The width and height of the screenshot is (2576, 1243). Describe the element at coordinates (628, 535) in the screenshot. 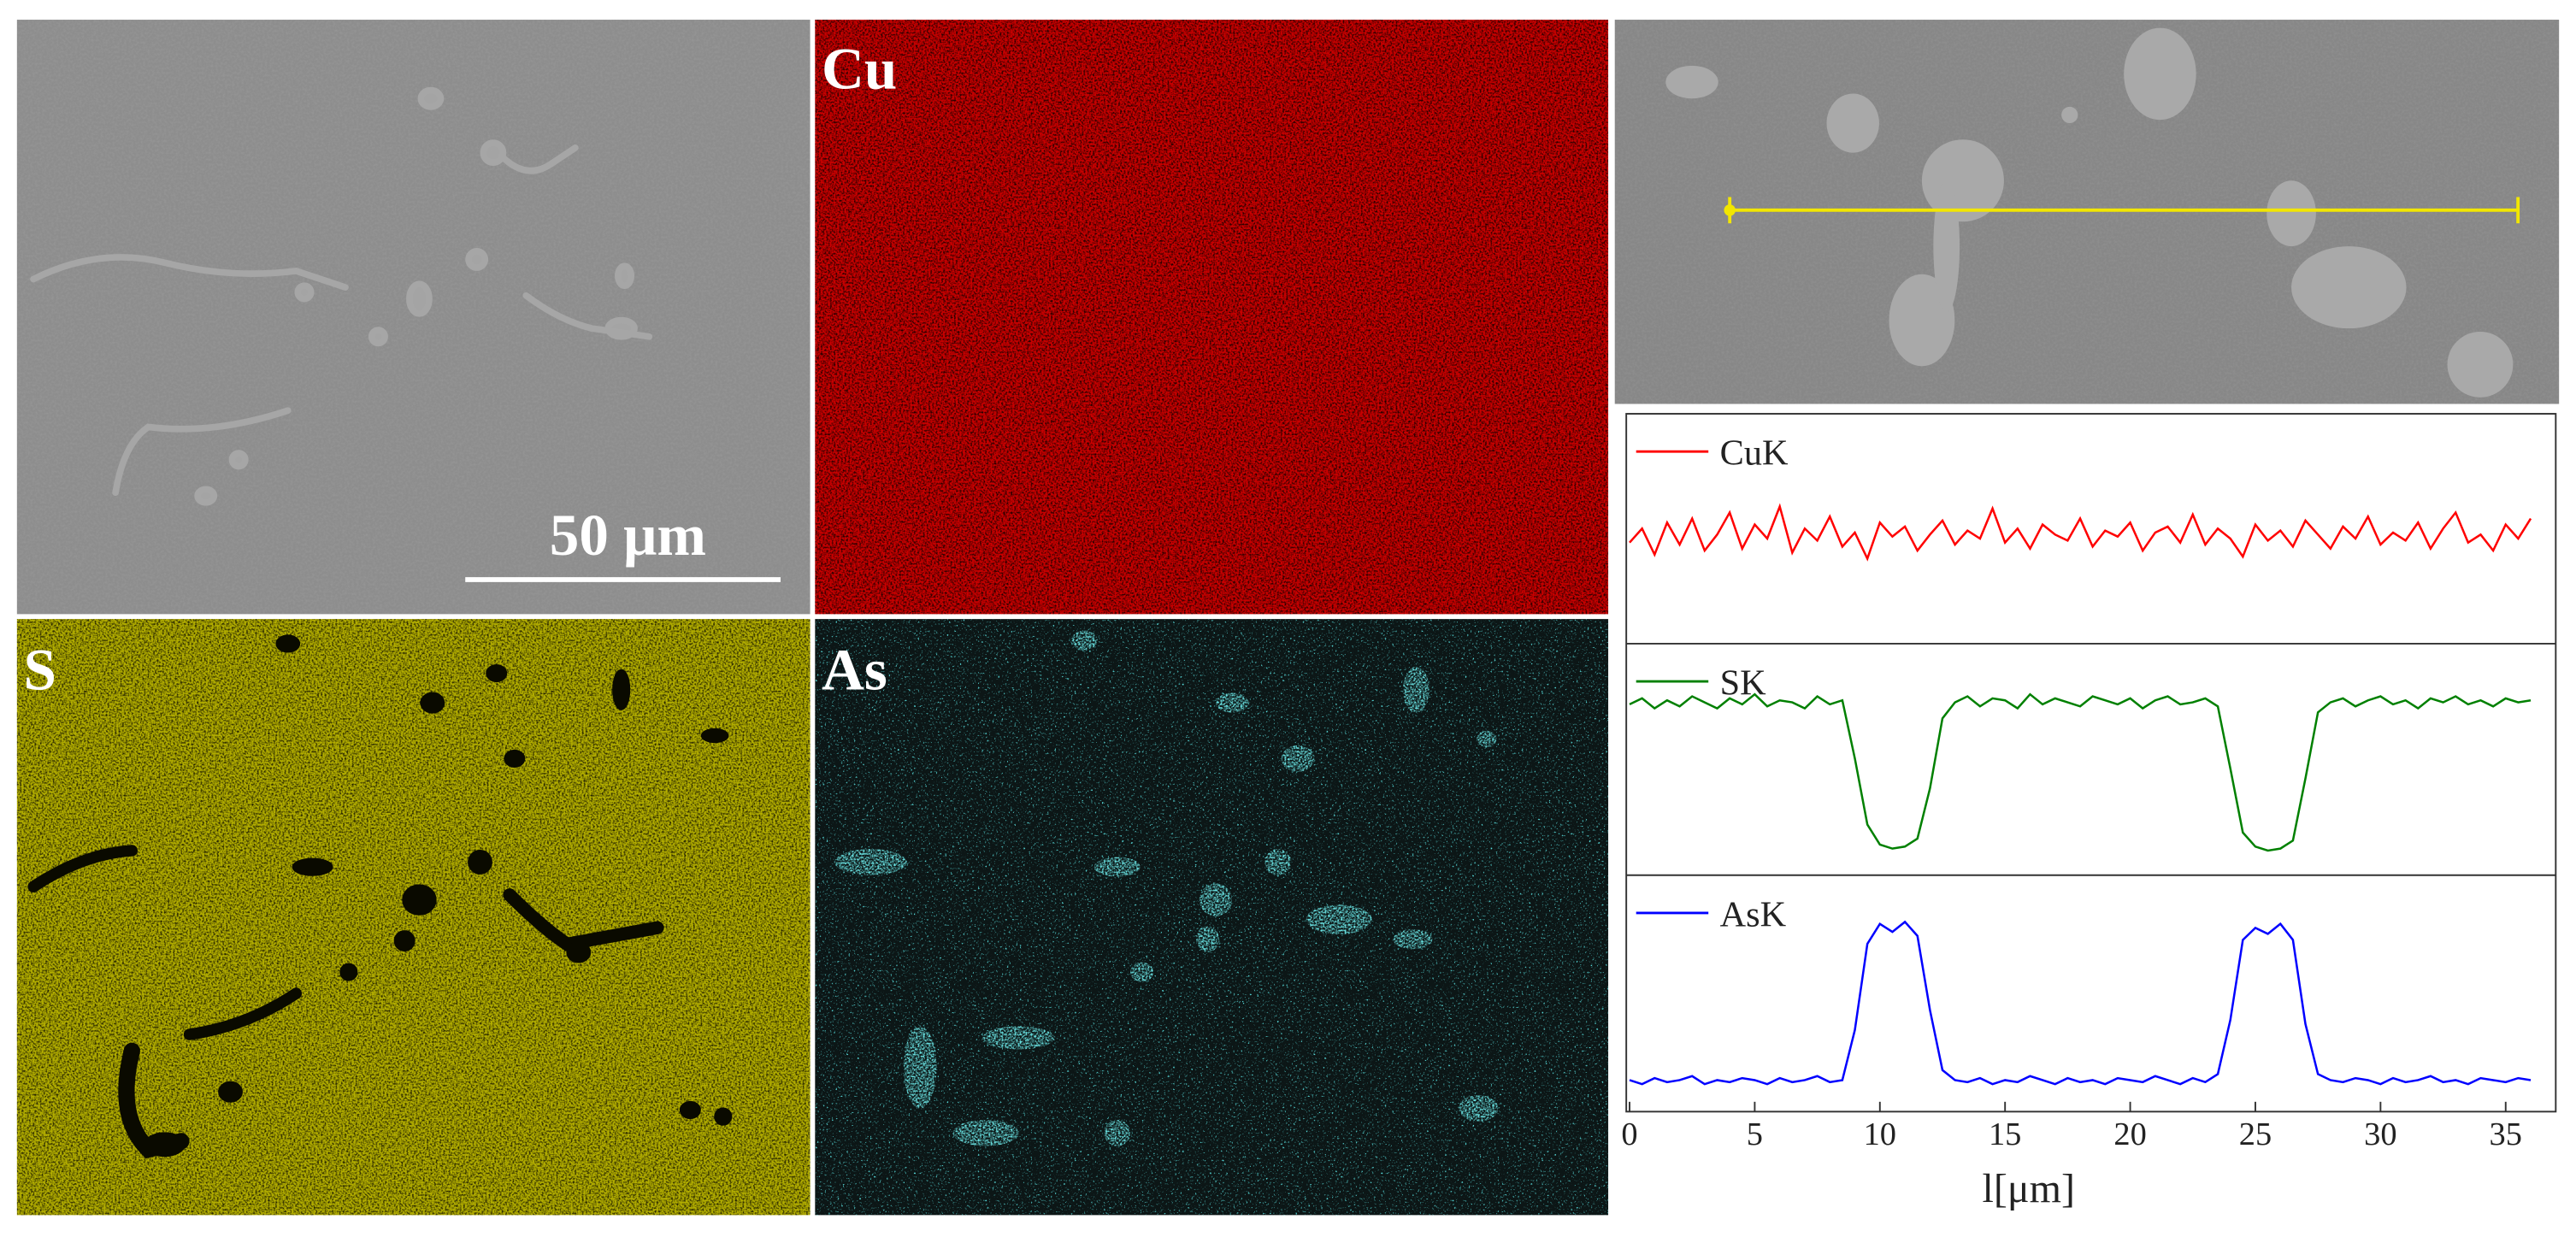

I see `scale-bar-label: 50 μm` at that location.